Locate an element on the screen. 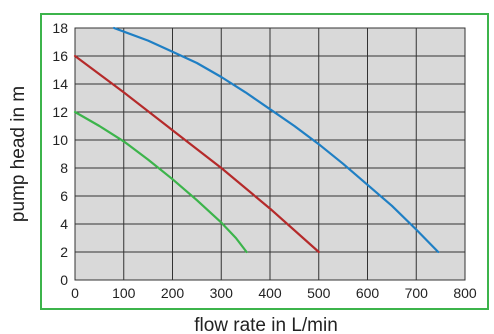  y-tick-label-0: 0 is located at coordinates (64, 280).